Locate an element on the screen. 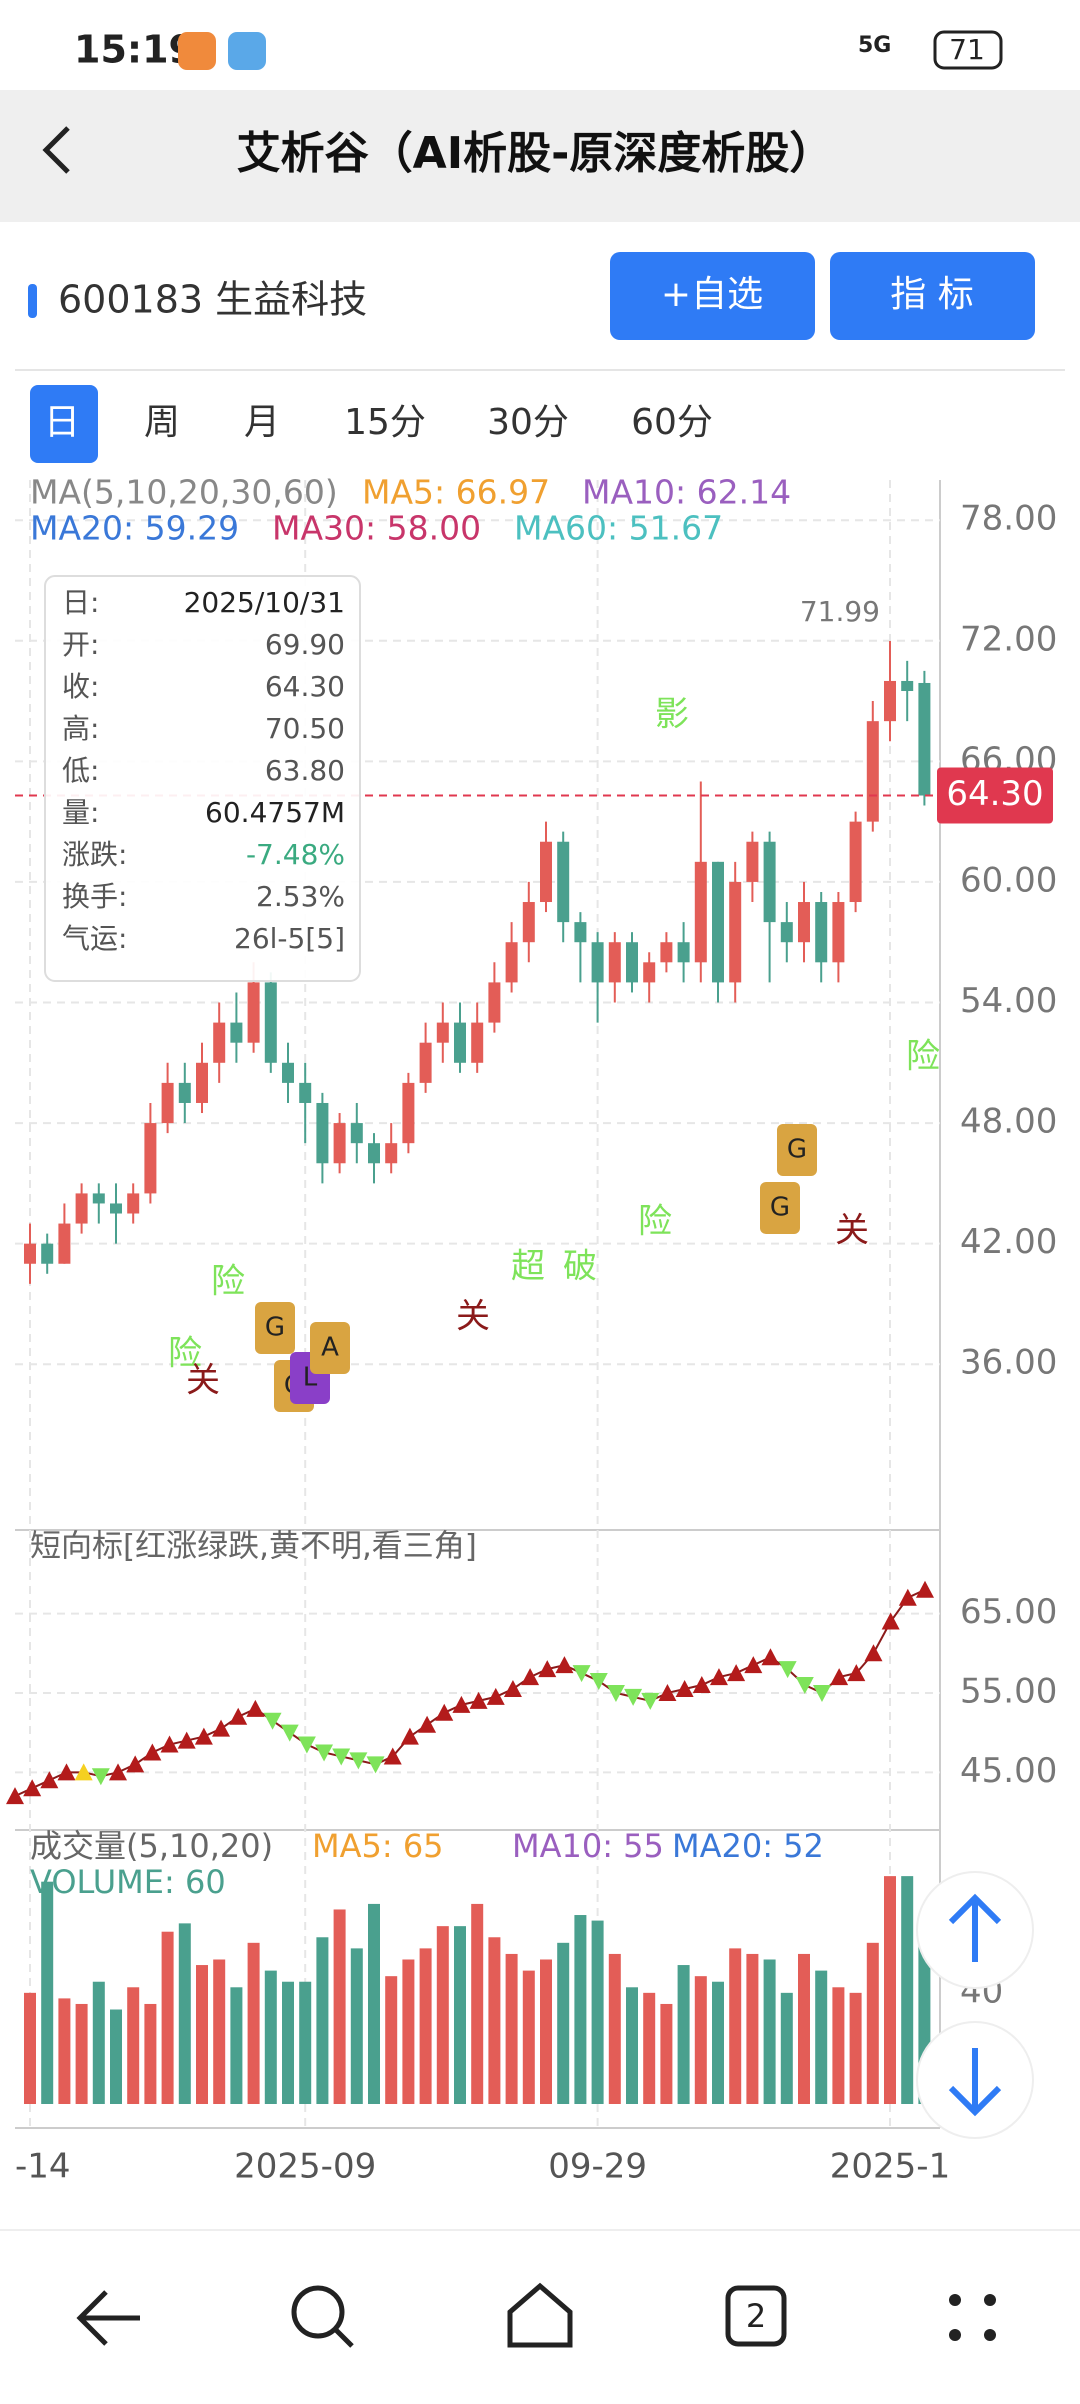  badge-letter: G is located at coordinates (780, 1208).